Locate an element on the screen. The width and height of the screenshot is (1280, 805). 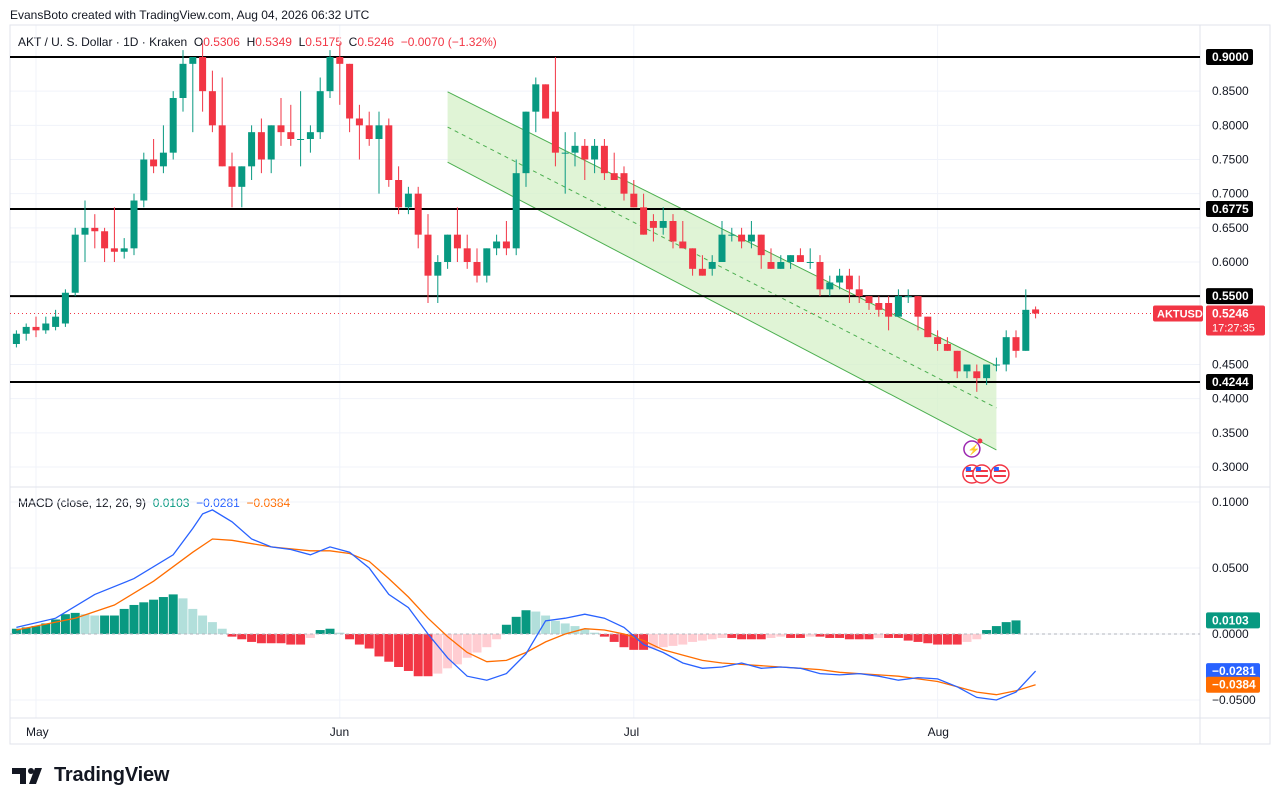
legend-symbol: AKT / U. S. Dollar · 1D · Kraken is located at coordinates (103, 42).